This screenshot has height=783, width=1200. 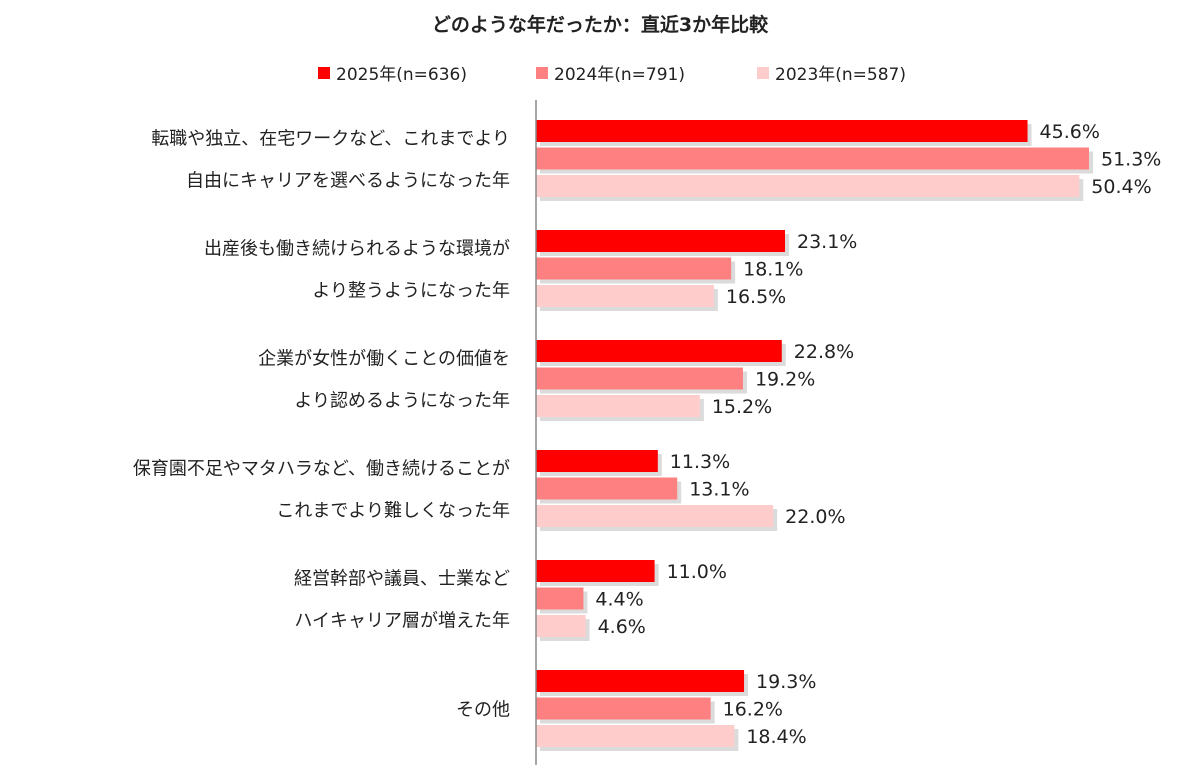 I want to click on bar-2025-cat6, so click(x=640, y=681).